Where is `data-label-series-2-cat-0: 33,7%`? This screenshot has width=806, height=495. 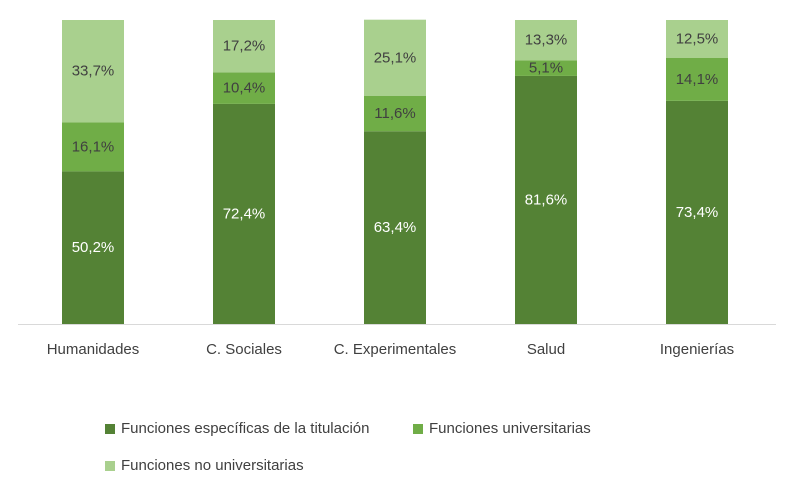 data-label-series-2-cat-0: 33,7% is located at coordinates (93, 71).